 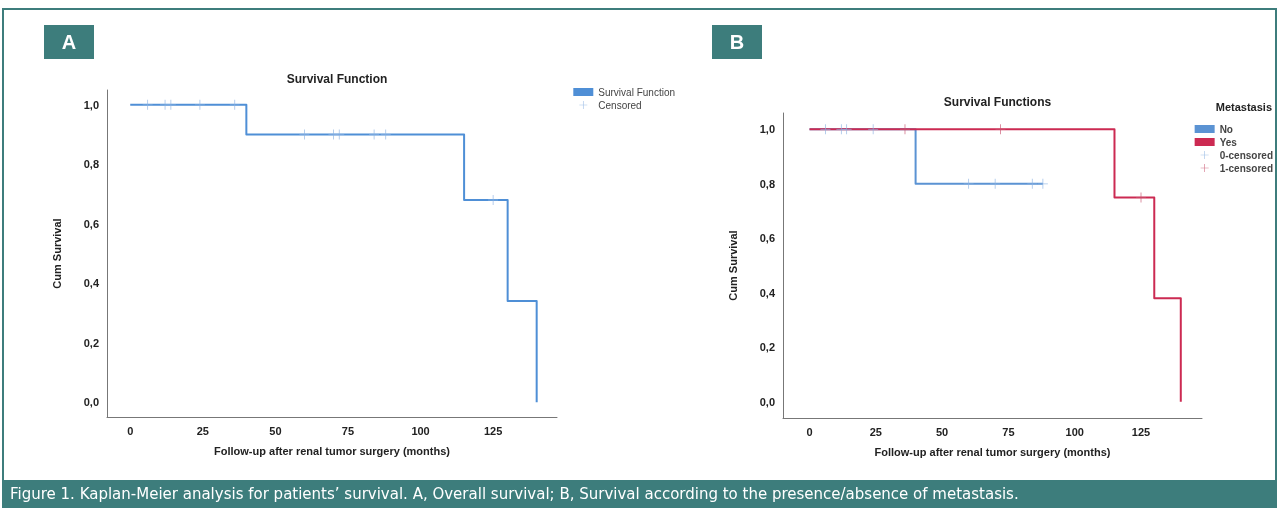 I want to click on text: B, so click(x=737, y=42).